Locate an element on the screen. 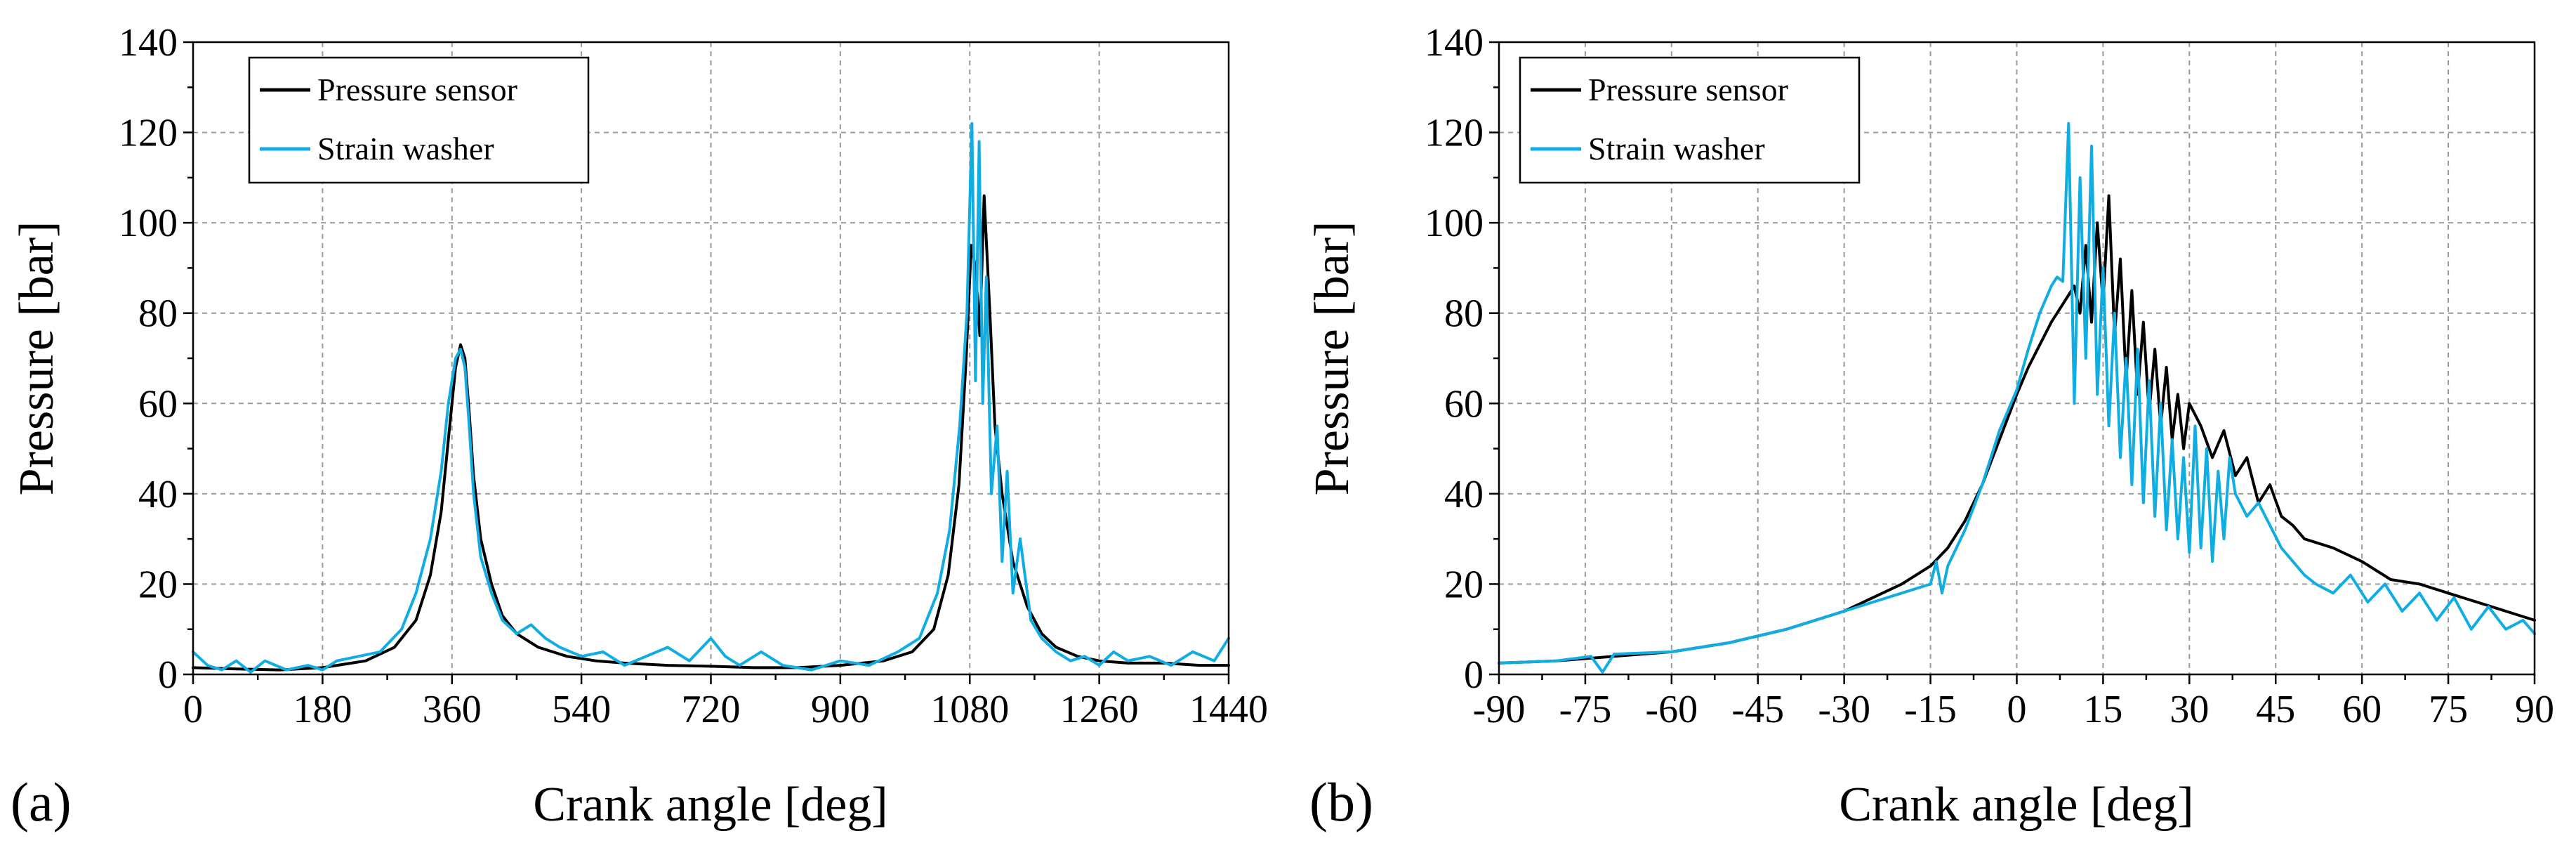  panel-b-xlabel: Crank angle [deg] is located at coordinates (2016, 805).